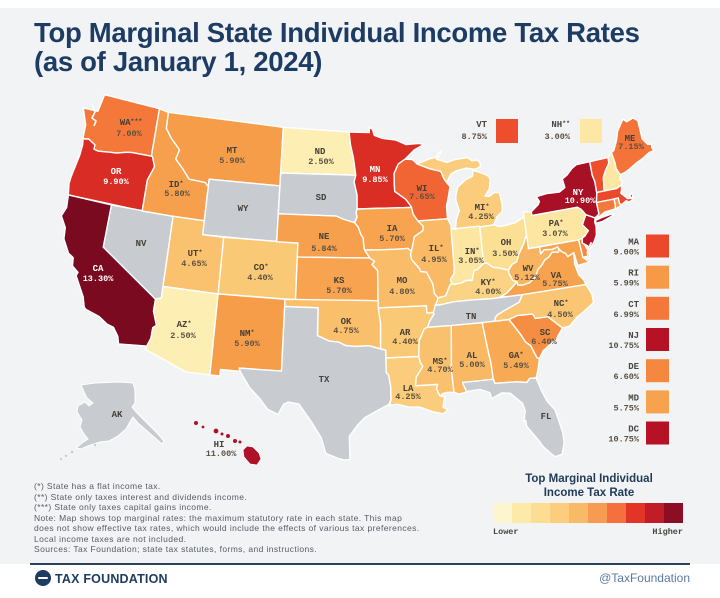  I want to click on svg-text: IN*, so click(472, 252).